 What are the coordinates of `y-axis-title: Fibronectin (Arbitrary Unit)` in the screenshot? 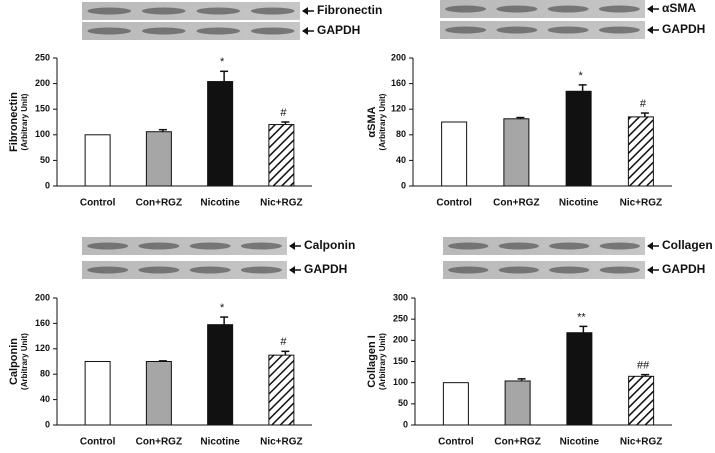 It's located at (18, 122).